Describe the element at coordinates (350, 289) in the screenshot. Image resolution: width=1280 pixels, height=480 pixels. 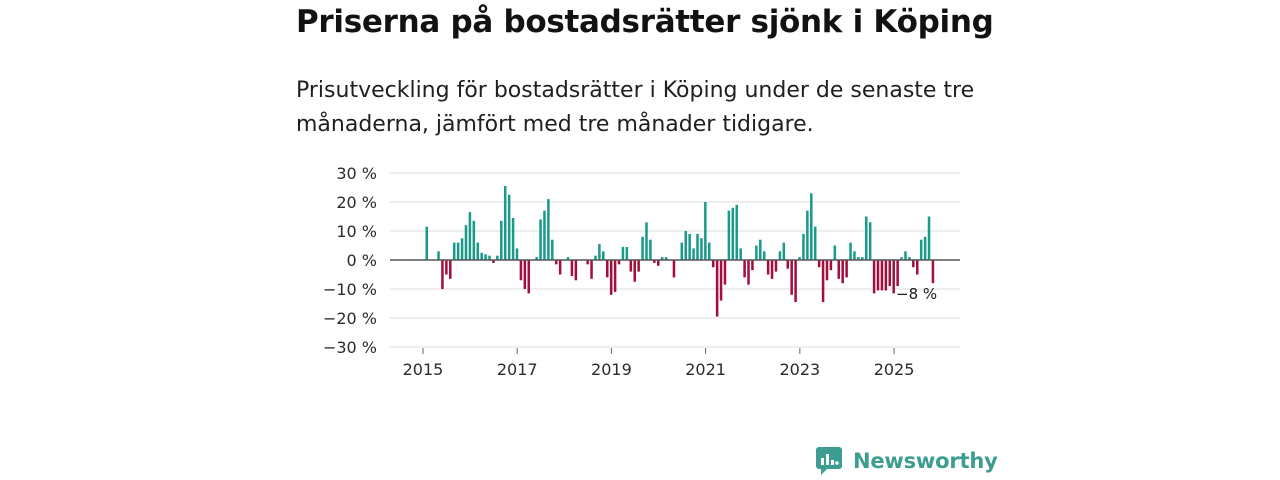
I see `y-tick-label: −10 %` at that location.